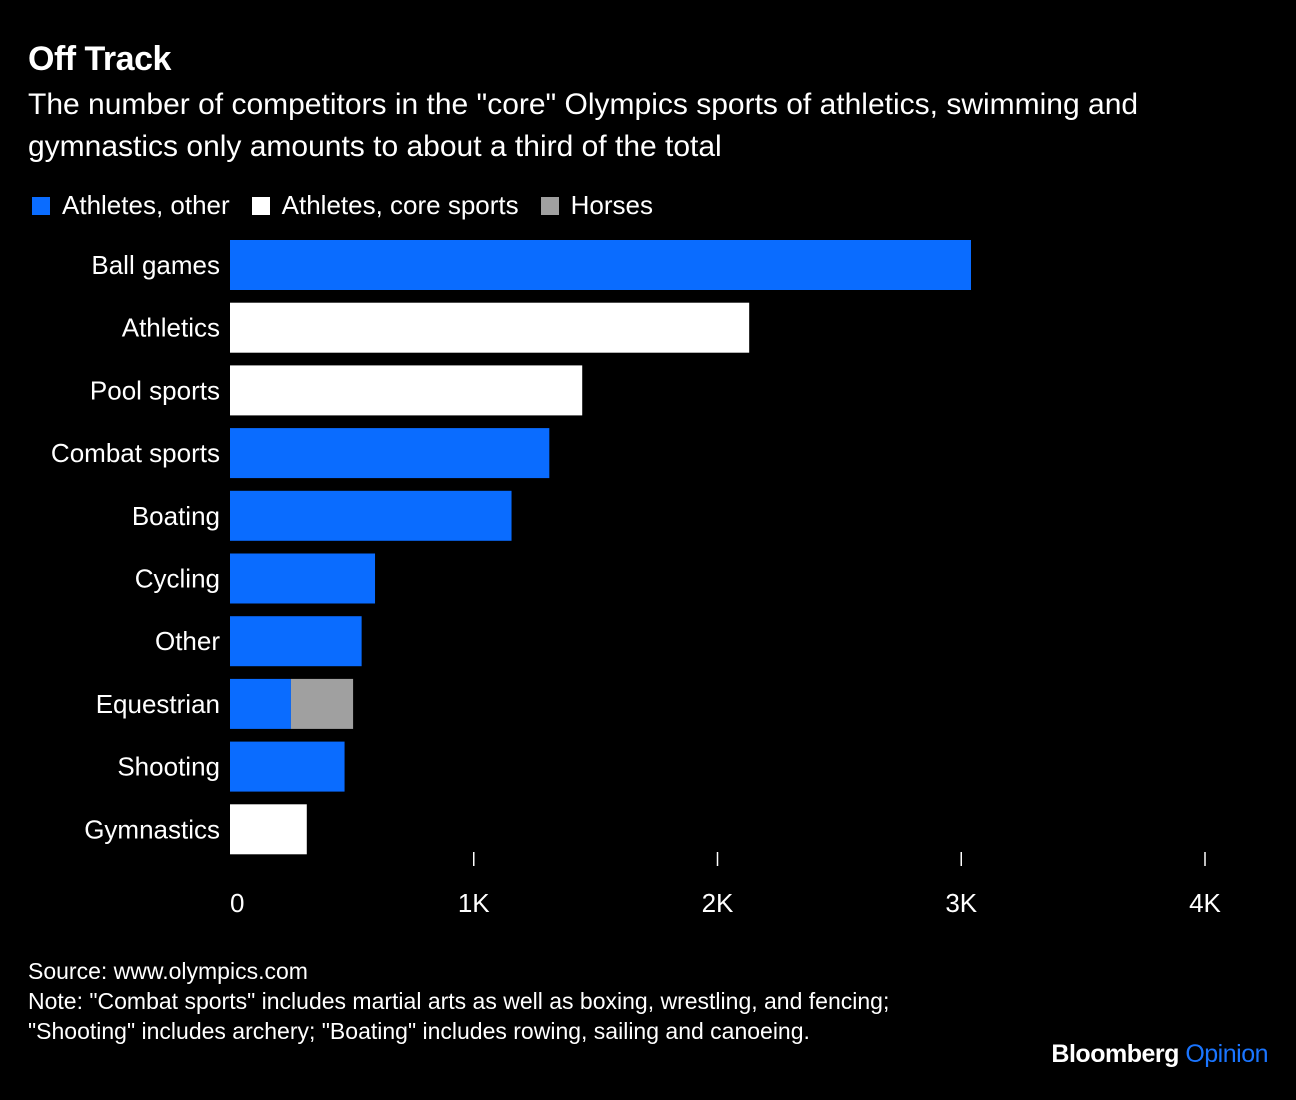 The height and width of the screenshot is (1100, 1296). I want to click on category-label-other: Other, so click(187, 641).